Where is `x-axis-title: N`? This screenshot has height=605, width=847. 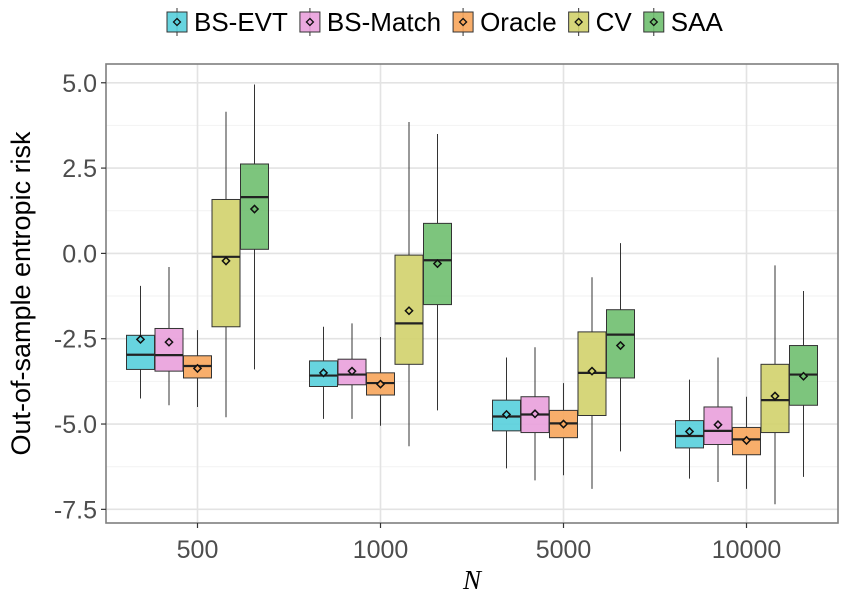 x-axis-title: N is located at coordinates (472, 580).